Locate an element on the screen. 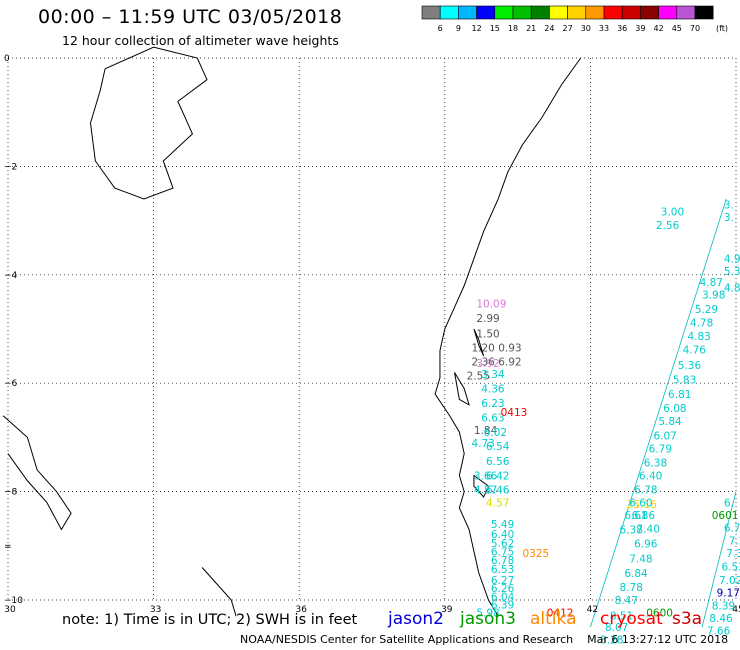 This screenshot has width=740, height=650. wave-height-label: 6.54 is located at coordinates (498, 447).